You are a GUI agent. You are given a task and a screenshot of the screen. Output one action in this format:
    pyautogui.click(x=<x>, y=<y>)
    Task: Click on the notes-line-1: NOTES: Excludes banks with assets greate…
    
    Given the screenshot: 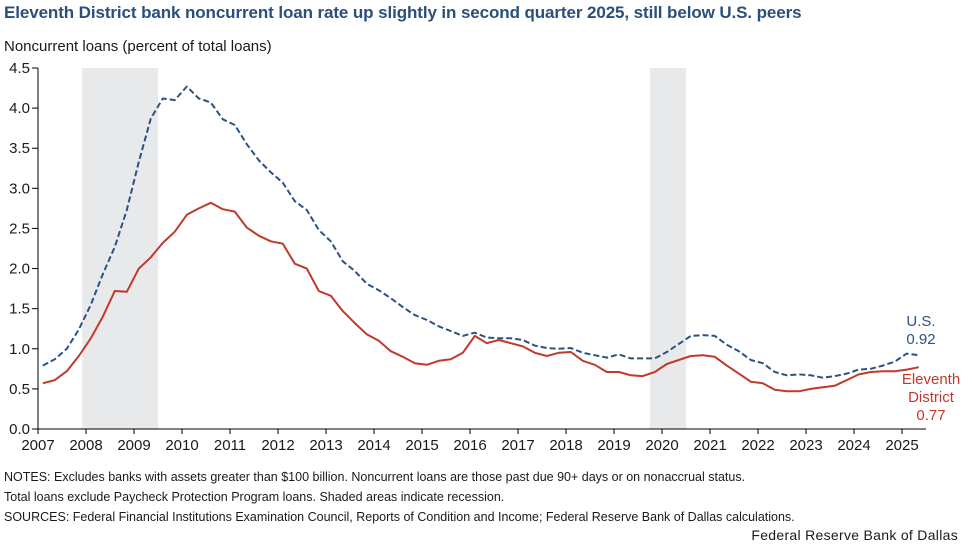 What is the action you would take?
    pyautogui.click(x=375, y=477)
    